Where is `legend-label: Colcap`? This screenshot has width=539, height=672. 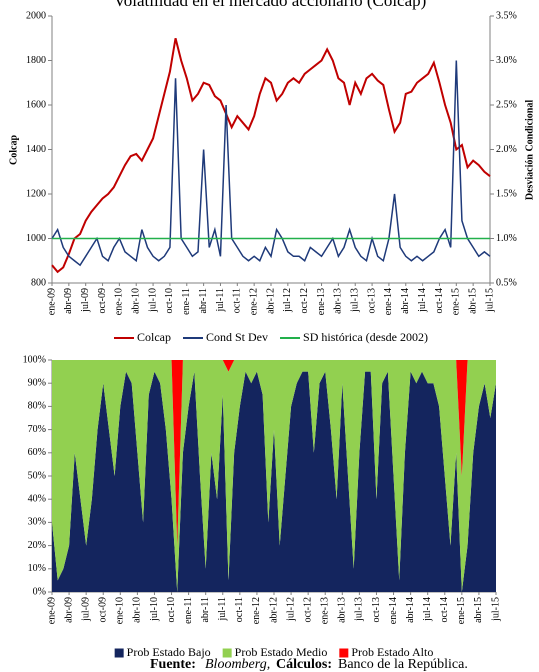 legend-label: Colcap is located at coordinates (154, 337).